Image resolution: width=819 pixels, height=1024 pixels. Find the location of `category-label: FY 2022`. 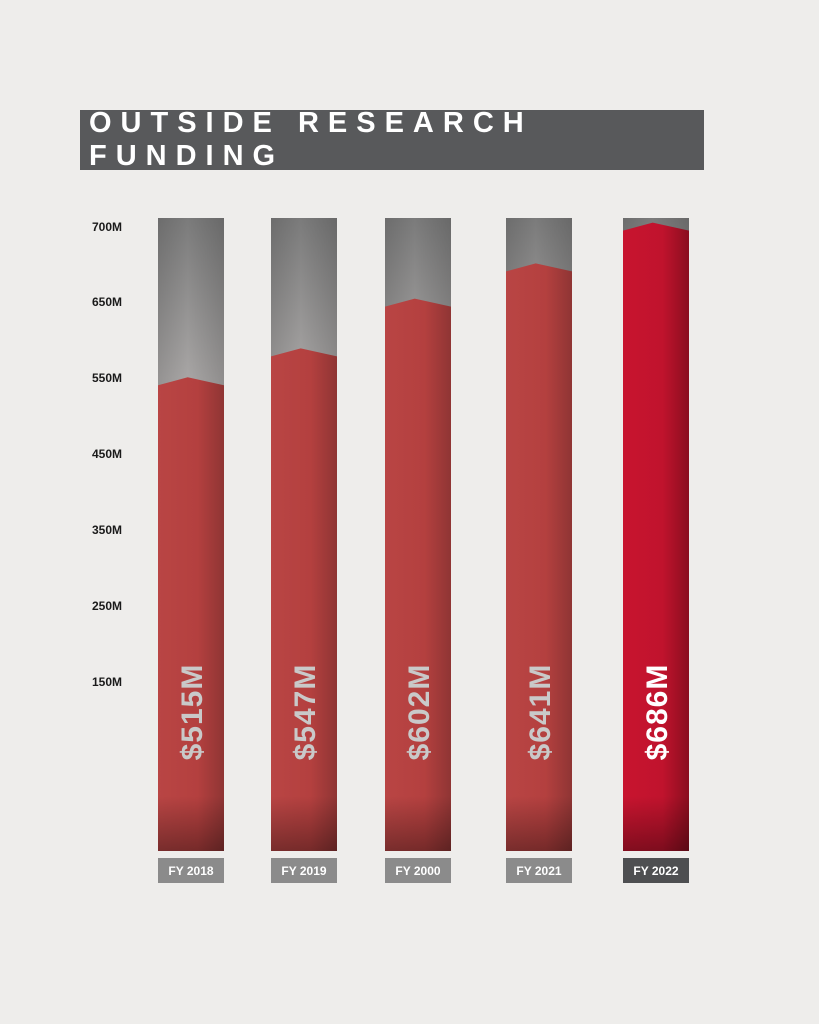

category-label: FY 2022 is located at coordinates (655, 871).